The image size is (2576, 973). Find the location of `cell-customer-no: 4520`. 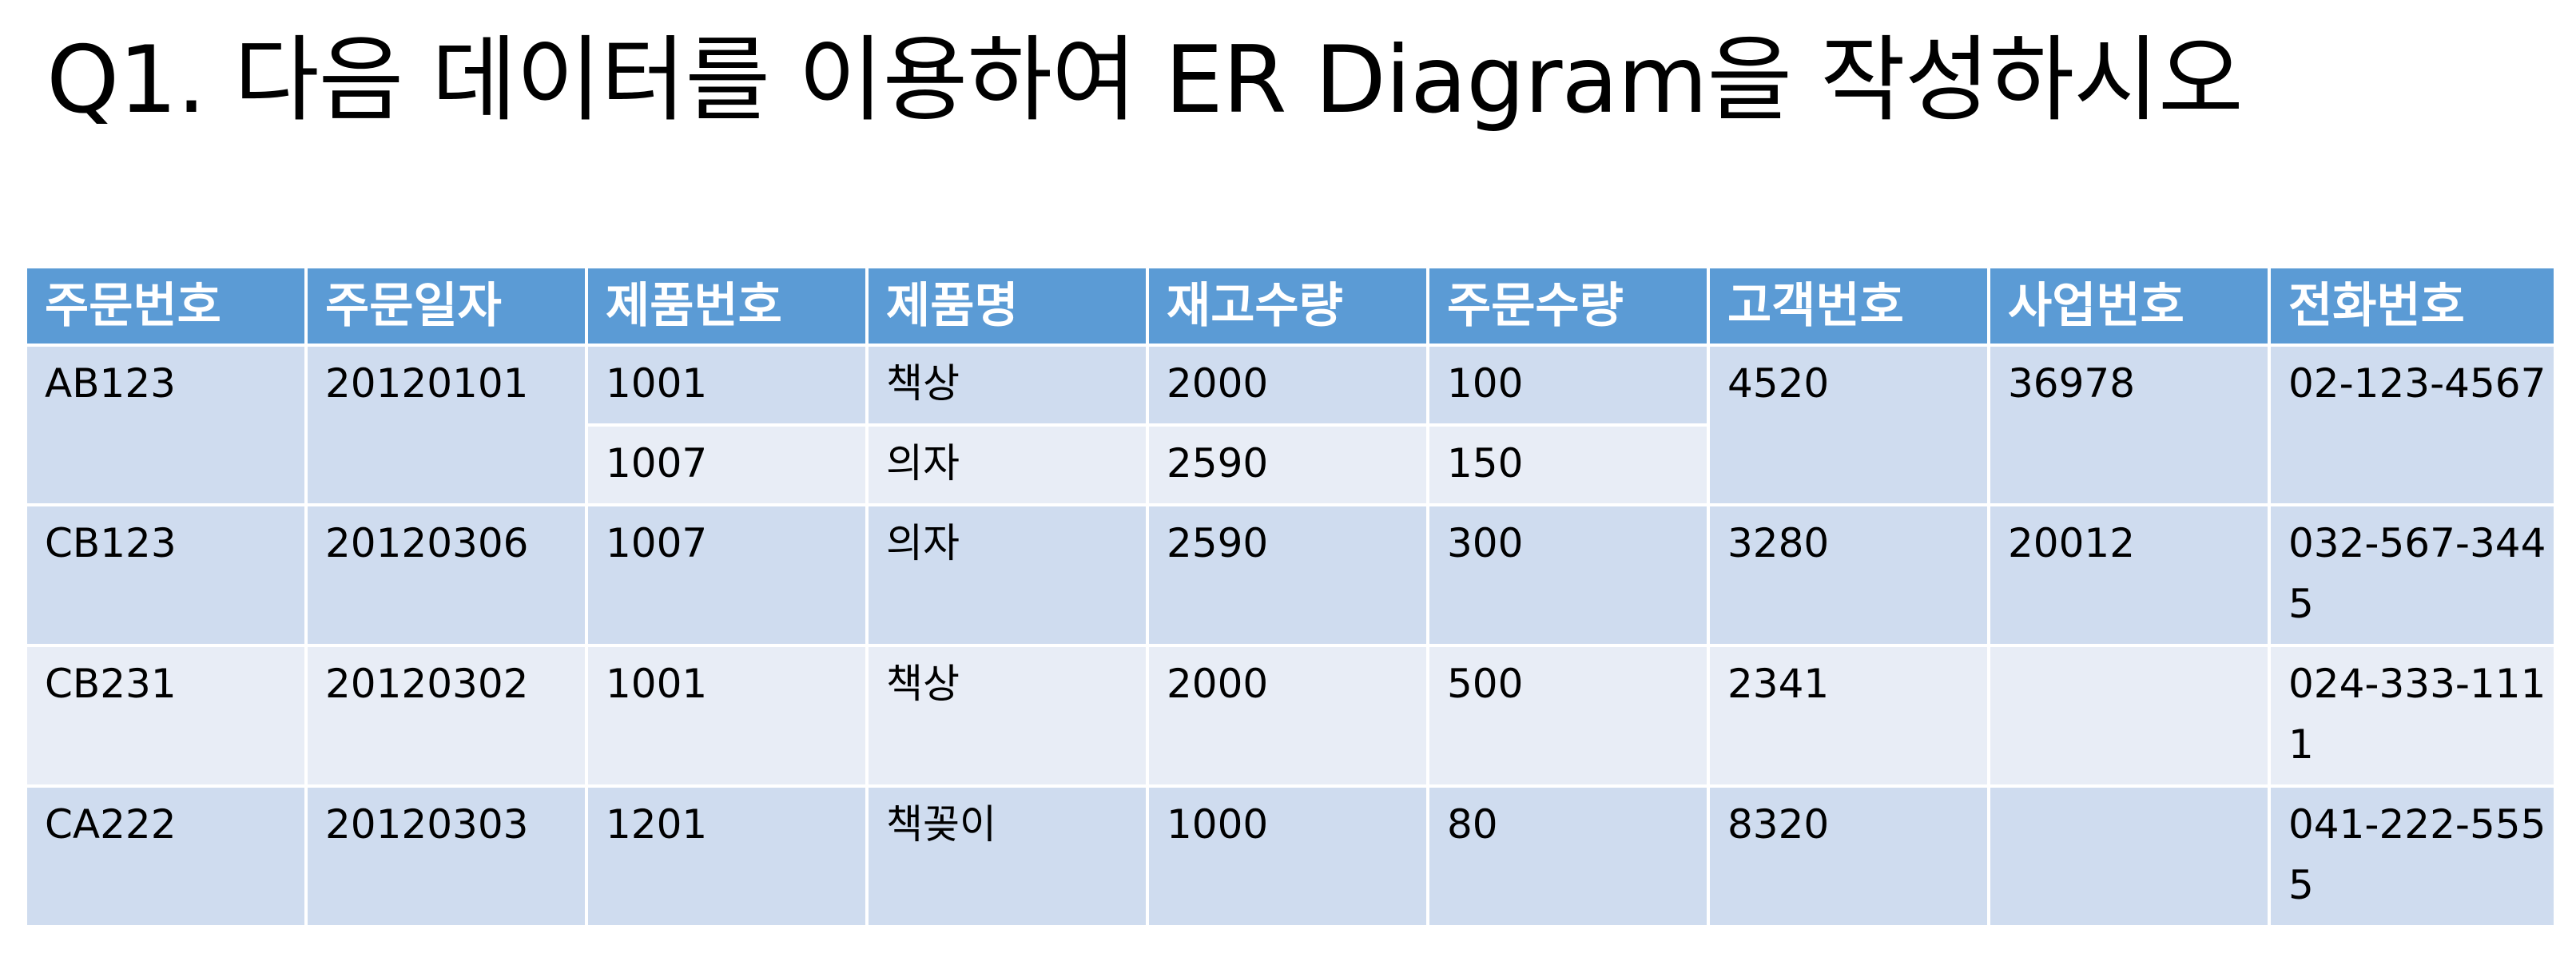

cell-customer-no: 4520 is located at coordinates (1848, 425).